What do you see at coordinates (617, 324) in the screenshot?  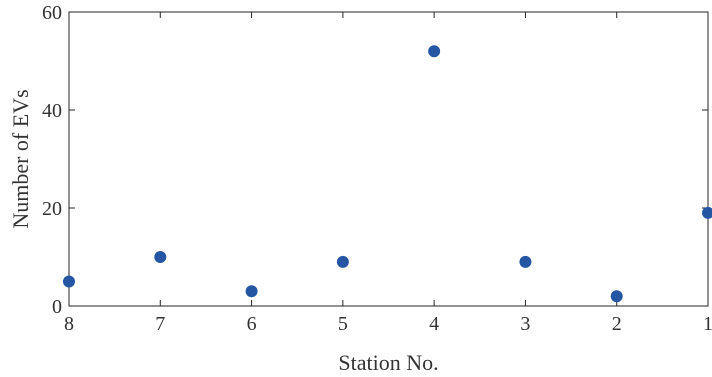 I see `x-tick-label: 2` at bounding box center [617, 324].